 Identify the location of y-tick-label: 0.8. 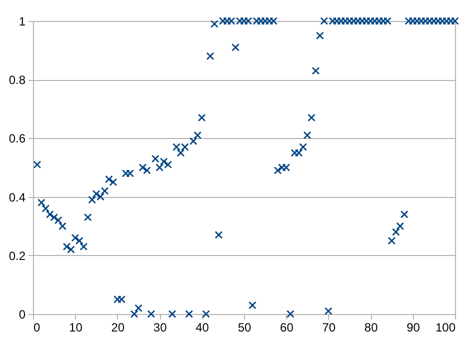
(17, 80).